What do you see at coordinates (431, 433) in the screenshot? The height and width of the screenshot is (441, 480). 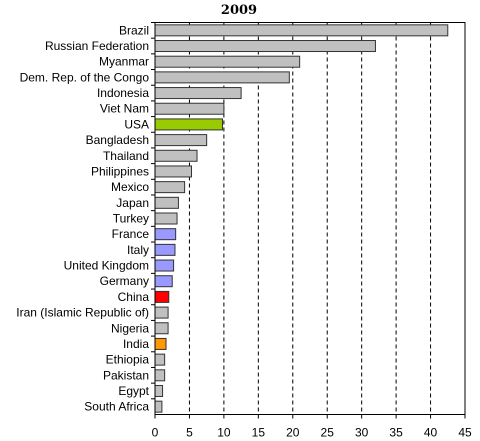 I see `tick-label: 40` at bounding box center [431, 433].